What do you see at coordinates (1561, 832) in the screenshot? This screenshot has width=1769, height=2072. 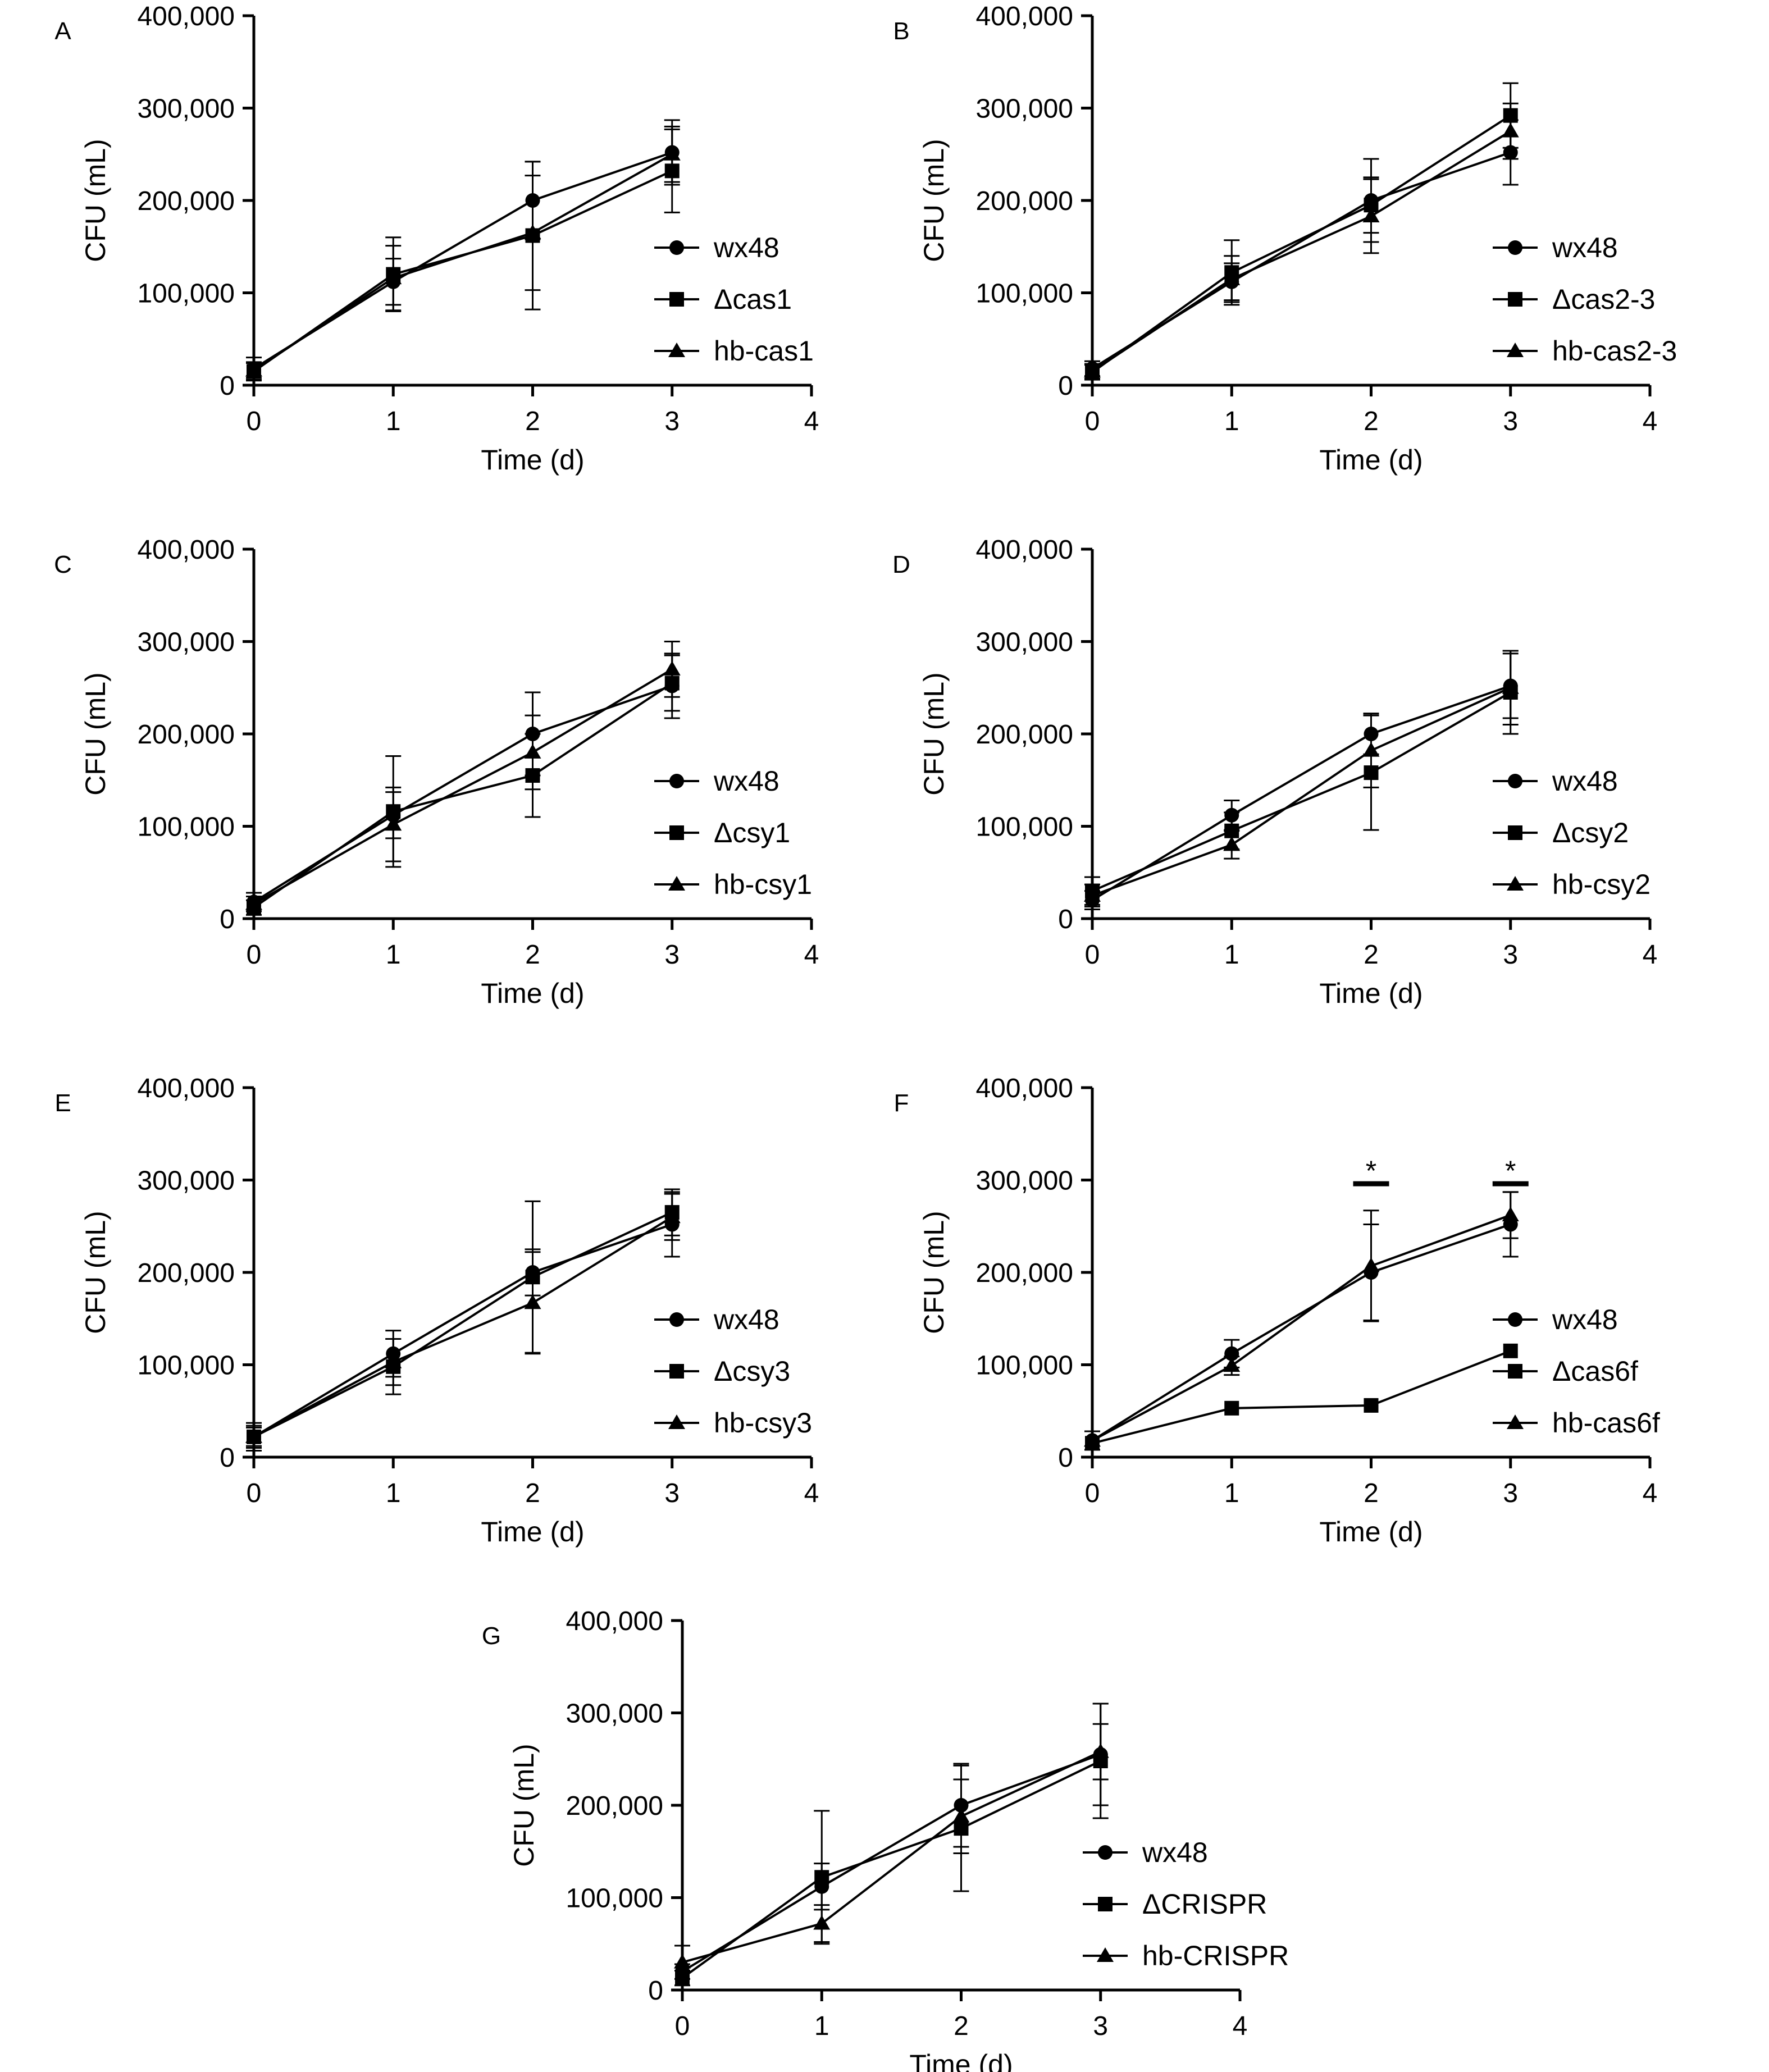 I see `legend-item: Δcsy2` at bounding box center [1561, 832].